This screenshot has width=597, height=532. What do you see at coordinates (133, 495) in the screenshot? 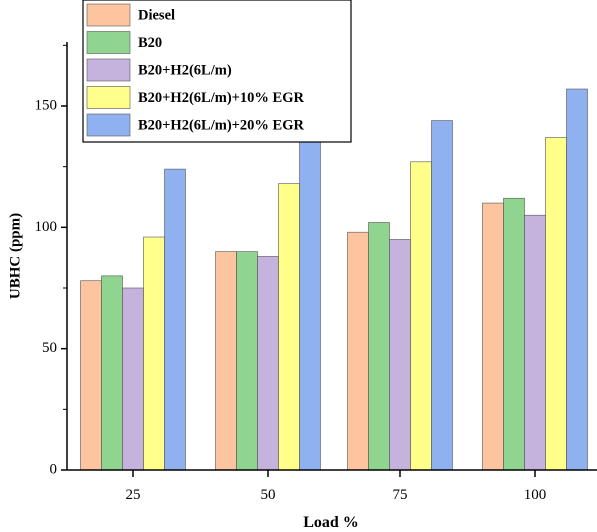
I see `x-tick-label: 25` at bounding box center [133, 495].